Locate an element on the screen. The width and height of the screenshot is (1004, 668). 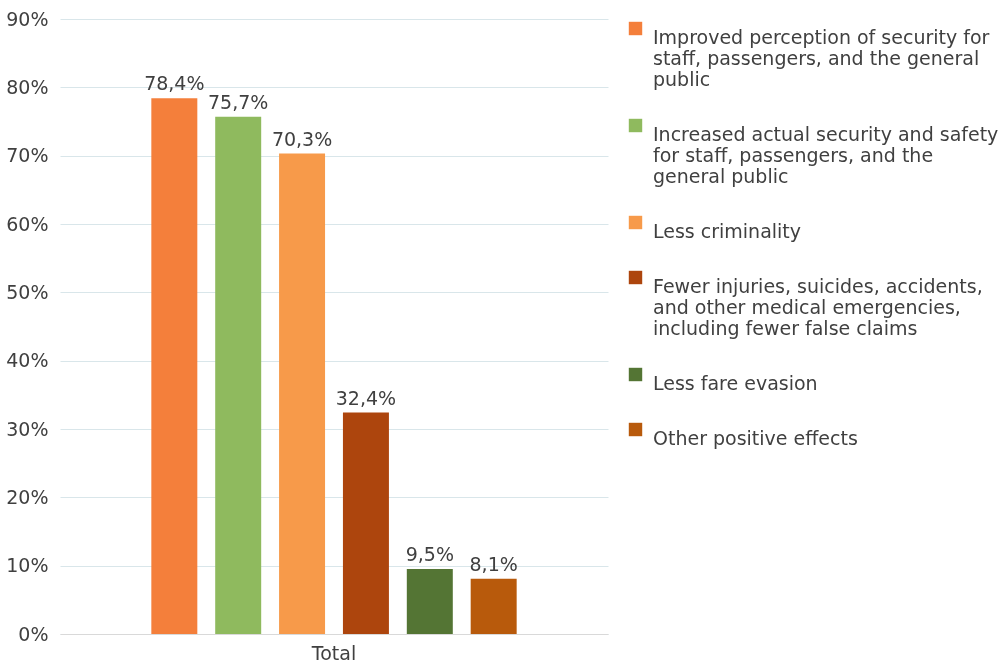
data-label: 32,4% is located at coordinates (366, 397).